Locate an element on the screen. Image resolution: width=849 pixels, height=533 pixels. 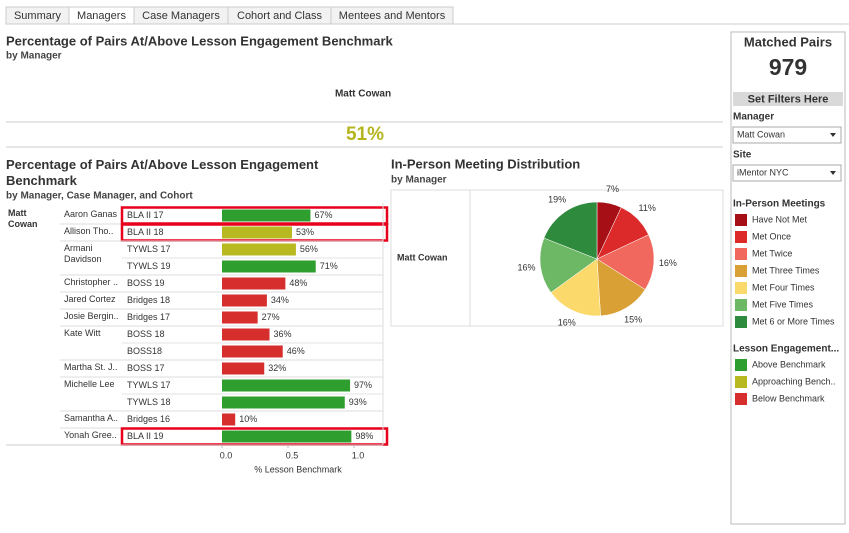
bar-value-label: 32% is located at coordinates (277, 368).